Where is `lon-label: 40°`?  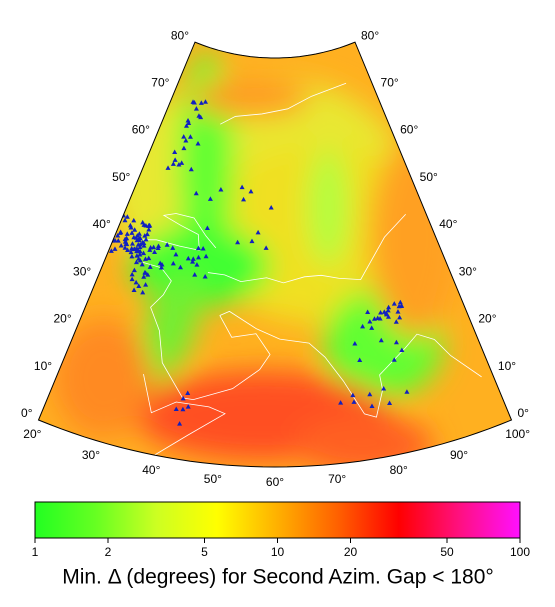
lon-label: 40° is located at coordinates (151, 470).